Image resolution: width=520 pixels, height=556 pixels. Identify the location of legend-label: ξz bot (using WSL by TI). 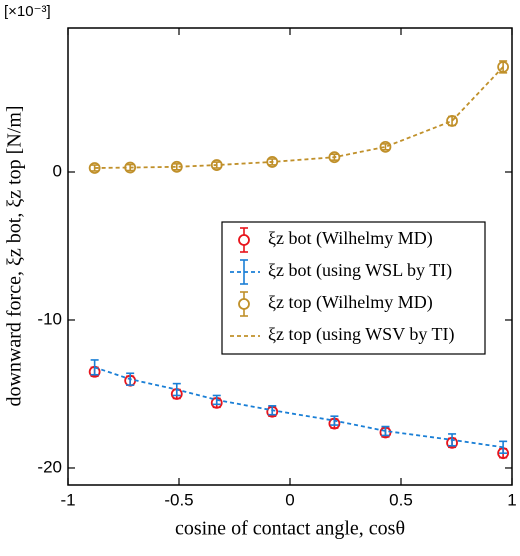
(360, 270).